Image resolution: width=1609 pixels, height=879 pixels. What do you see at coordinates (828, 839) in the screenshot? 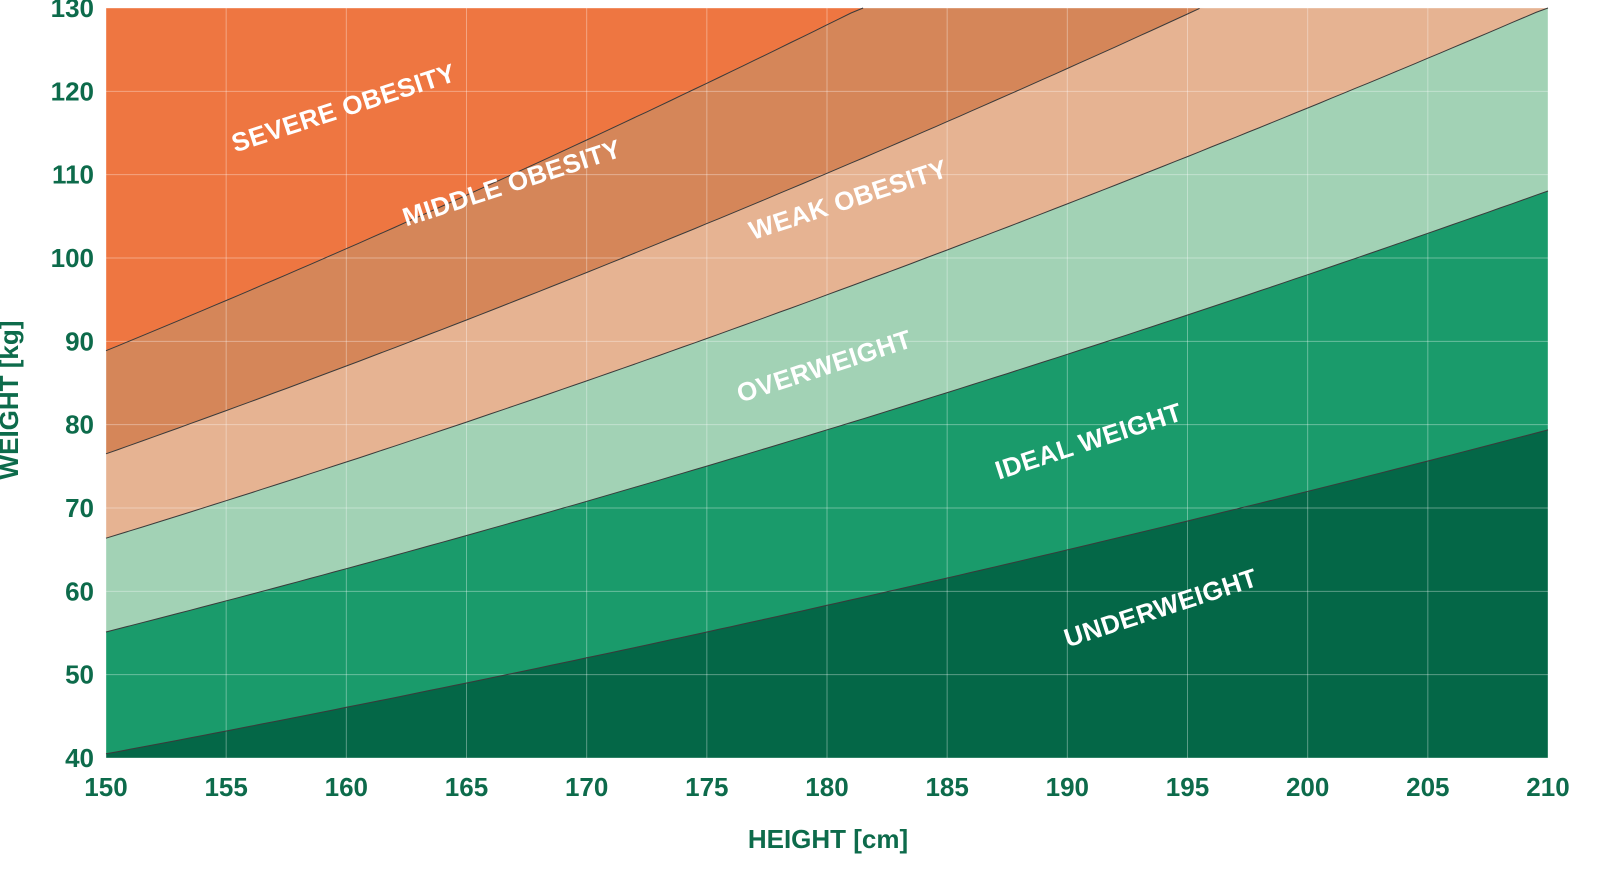
I see `x-axis-title: HEIGHT [cm]` at bounding box center [828, 839].